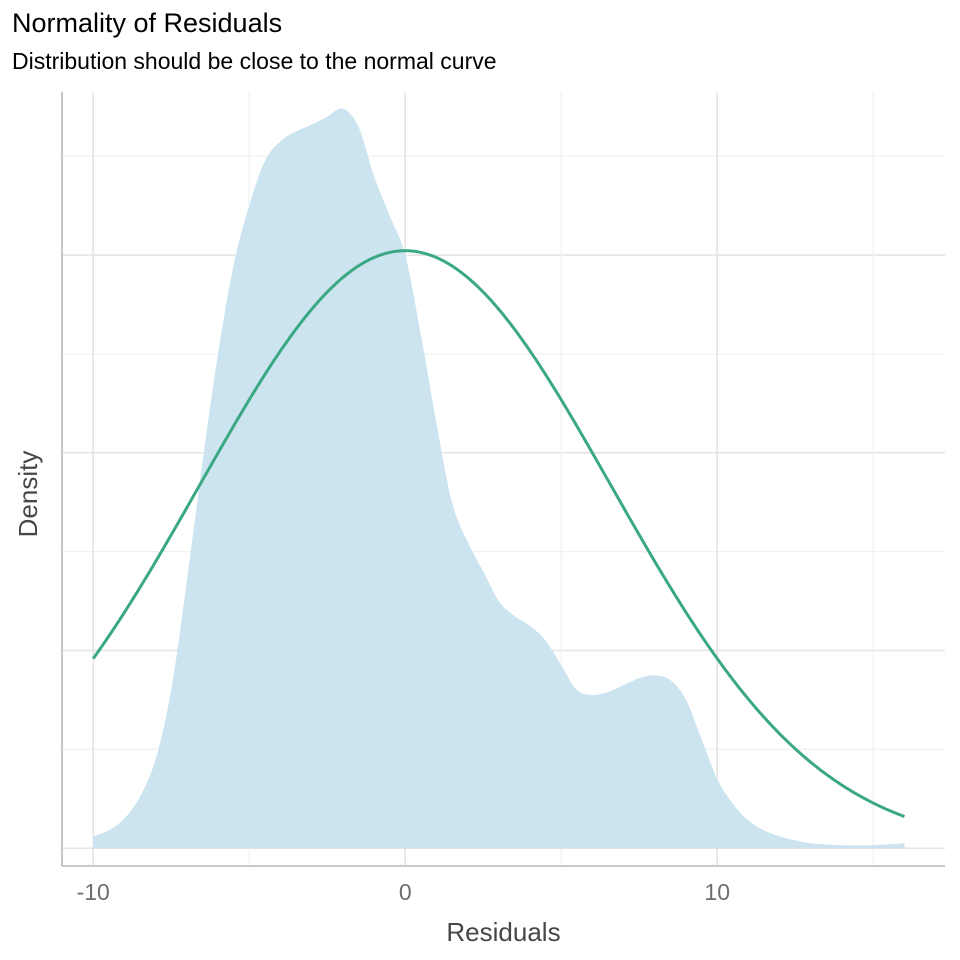 The image size is (960, 960). I want to click on x-tick-label: -10, so click(93, 892).